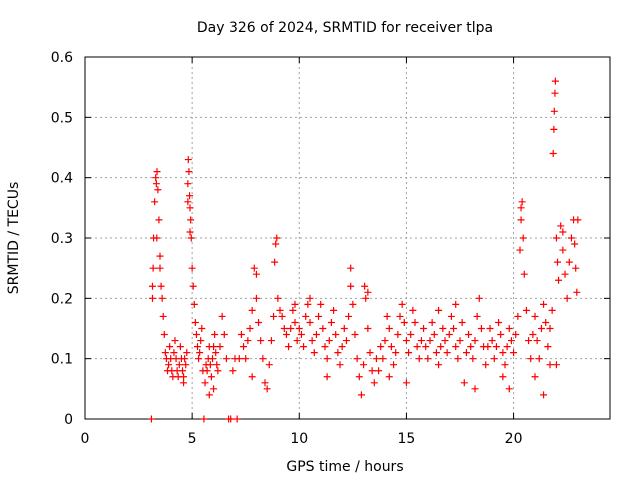  Describe the element at coordinates (192, 439) in the screenshot. I see `x-tick-label: 5` at that location.